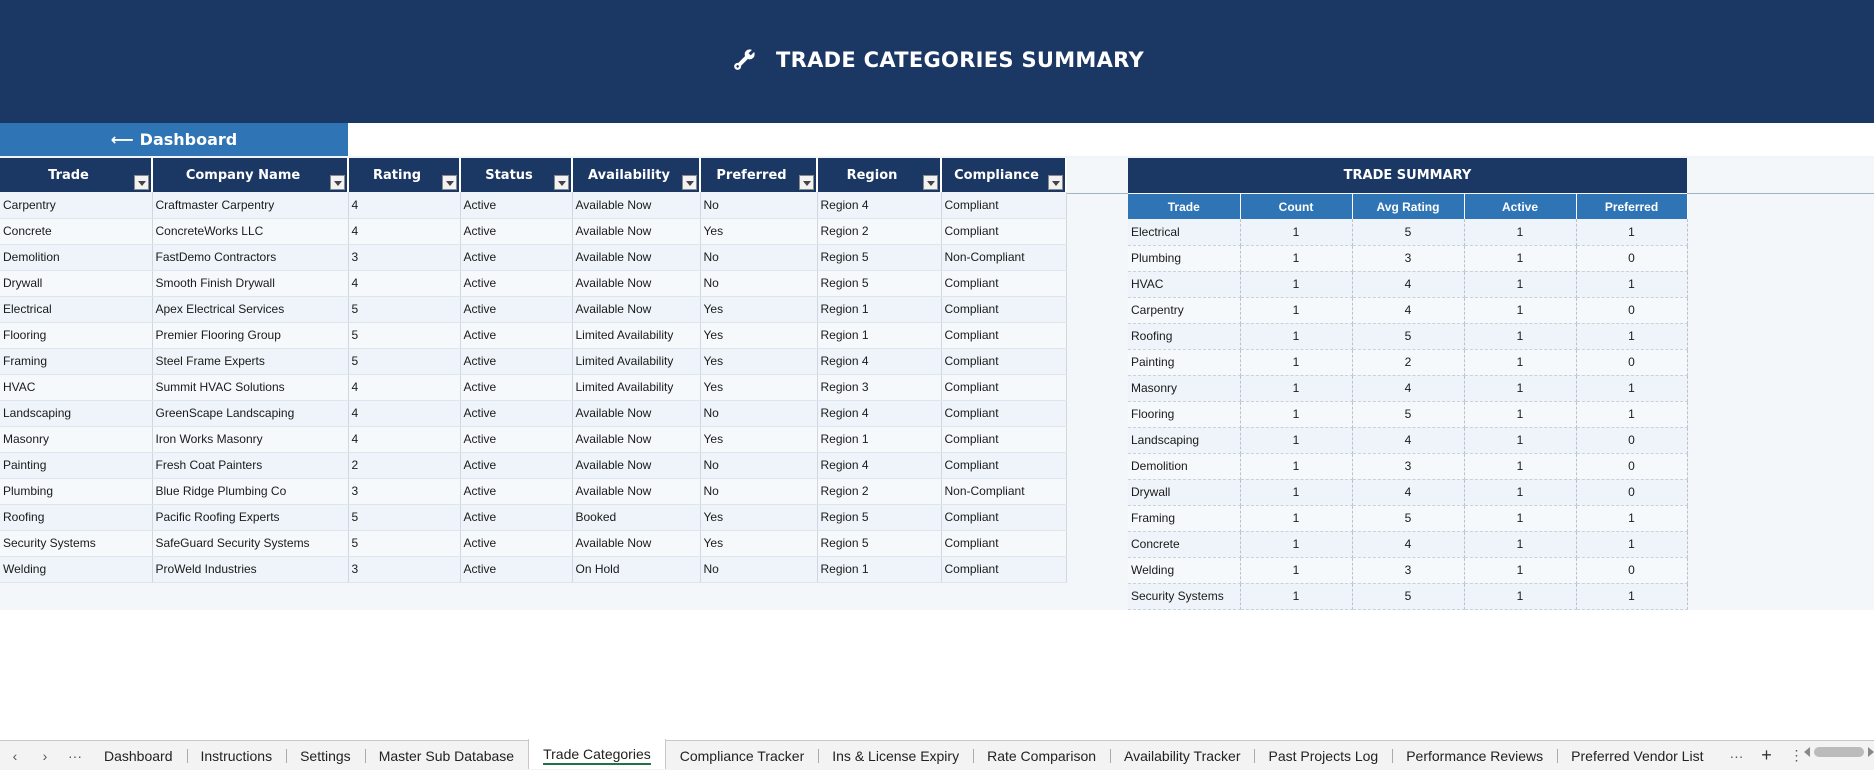  Describe the element at coordinates (636, 517) in the screenshot. I see `cell-availability: Booked` at that location.